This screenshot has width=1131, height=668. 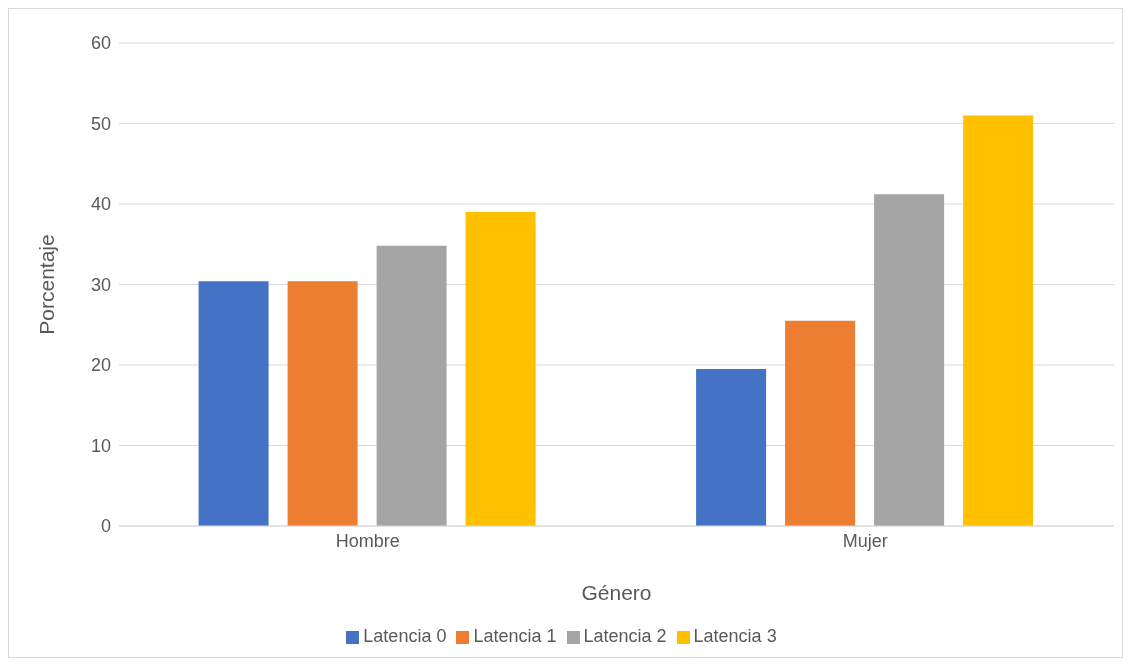 What do you see at coordinates (100, 365) in the screenshot?
I see `y-tick-label: 20` at bounding box center [100, 365].